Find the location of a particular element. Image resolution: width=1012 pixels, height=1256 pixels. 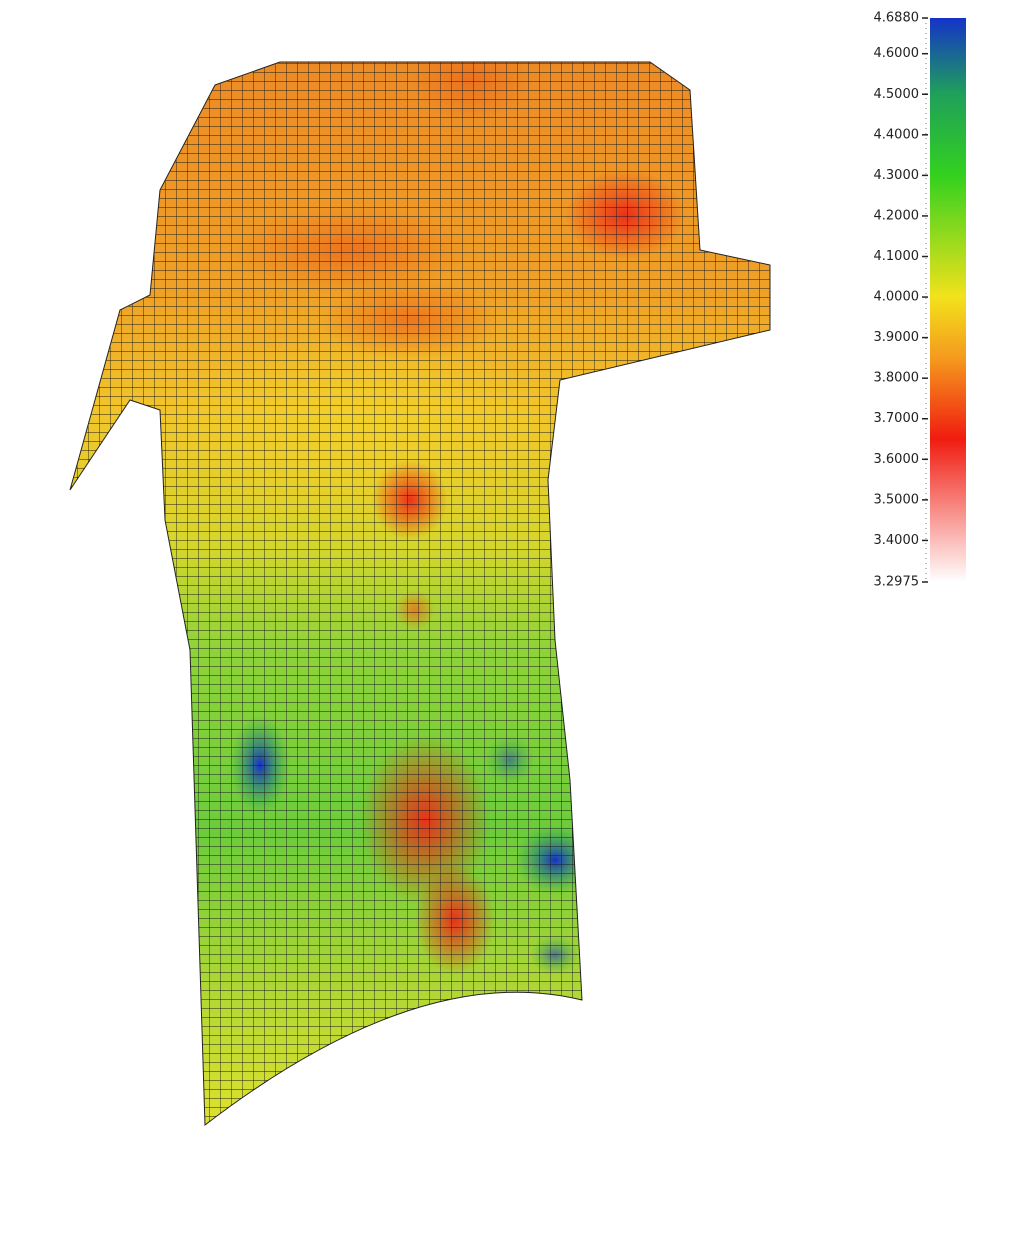

tick-label: 4.5000 is located at coordinates (897, 94).